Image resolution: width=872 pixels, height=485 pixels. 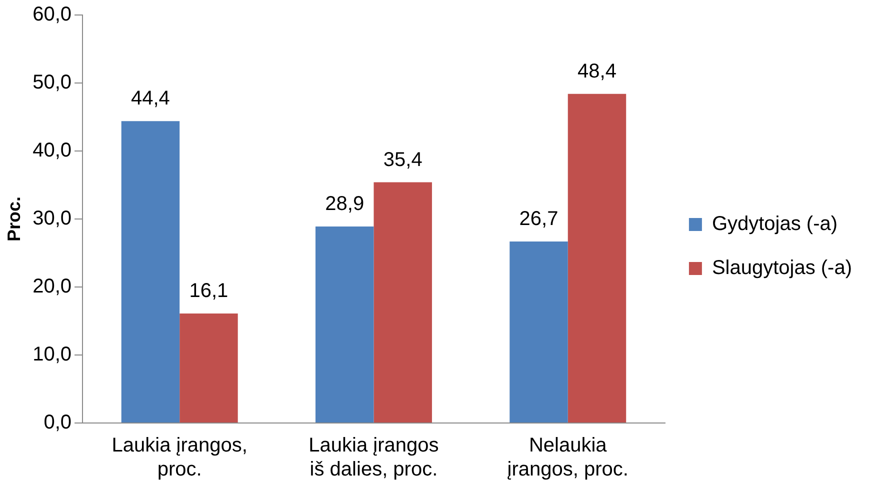 What do you see at coordinates (52, 15) in the screenshot?
I see `y-tick-label: 60,0` at bounding box center [52, 15].